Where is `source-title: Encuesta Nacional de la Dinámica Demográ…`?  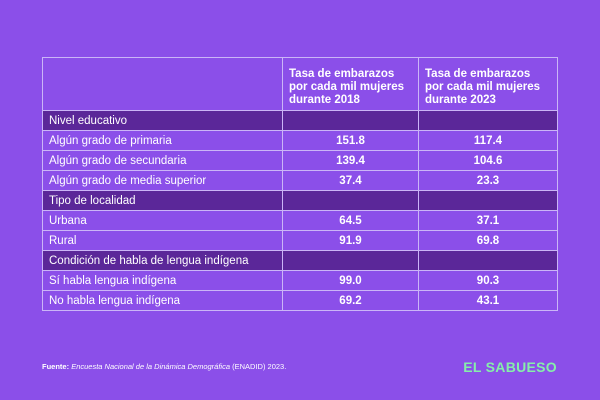 source-title: Encuesta Nacional de la Dinámica Demográ… is located at coordinates (151, 366).